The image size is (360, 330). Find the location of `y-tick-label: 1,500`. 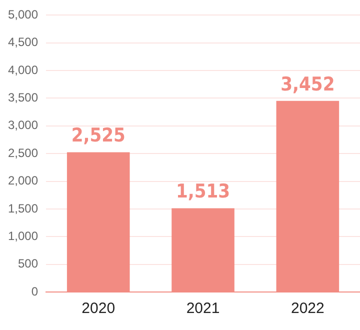

y-tick-label: 1,500 is located at coordinates (23, 208).